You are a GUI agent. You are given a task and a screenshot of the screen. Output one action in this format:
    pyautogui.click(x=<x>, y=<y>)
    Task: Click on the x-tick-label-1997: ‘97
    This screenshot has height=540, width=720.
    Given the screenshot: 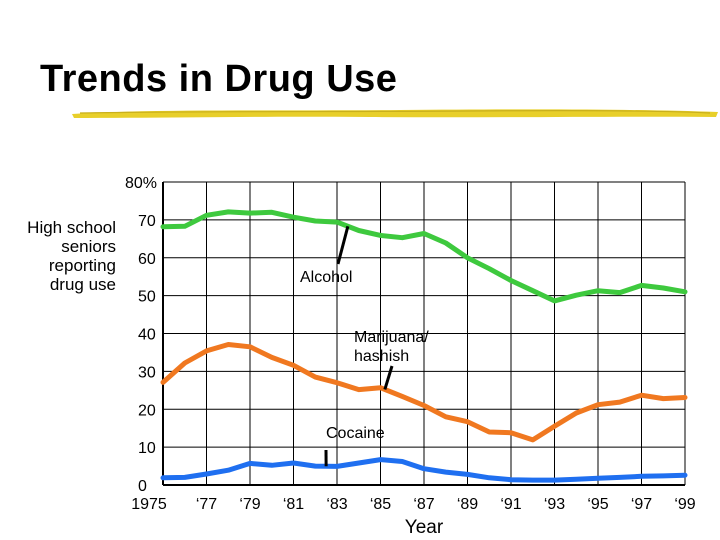 What is the action you would take?
    pyautogui.click(x=641, y=504)
    